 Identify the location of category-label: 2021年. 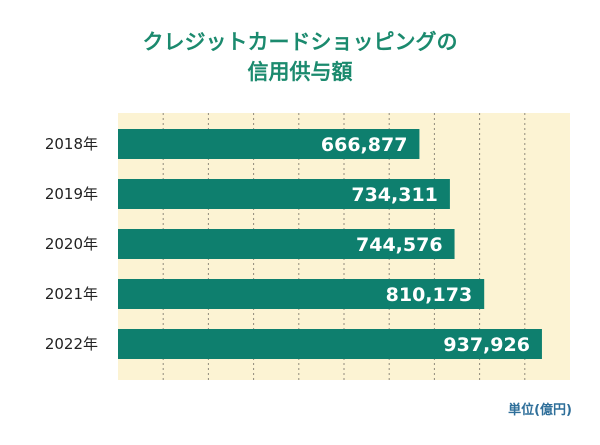
(71, 294).